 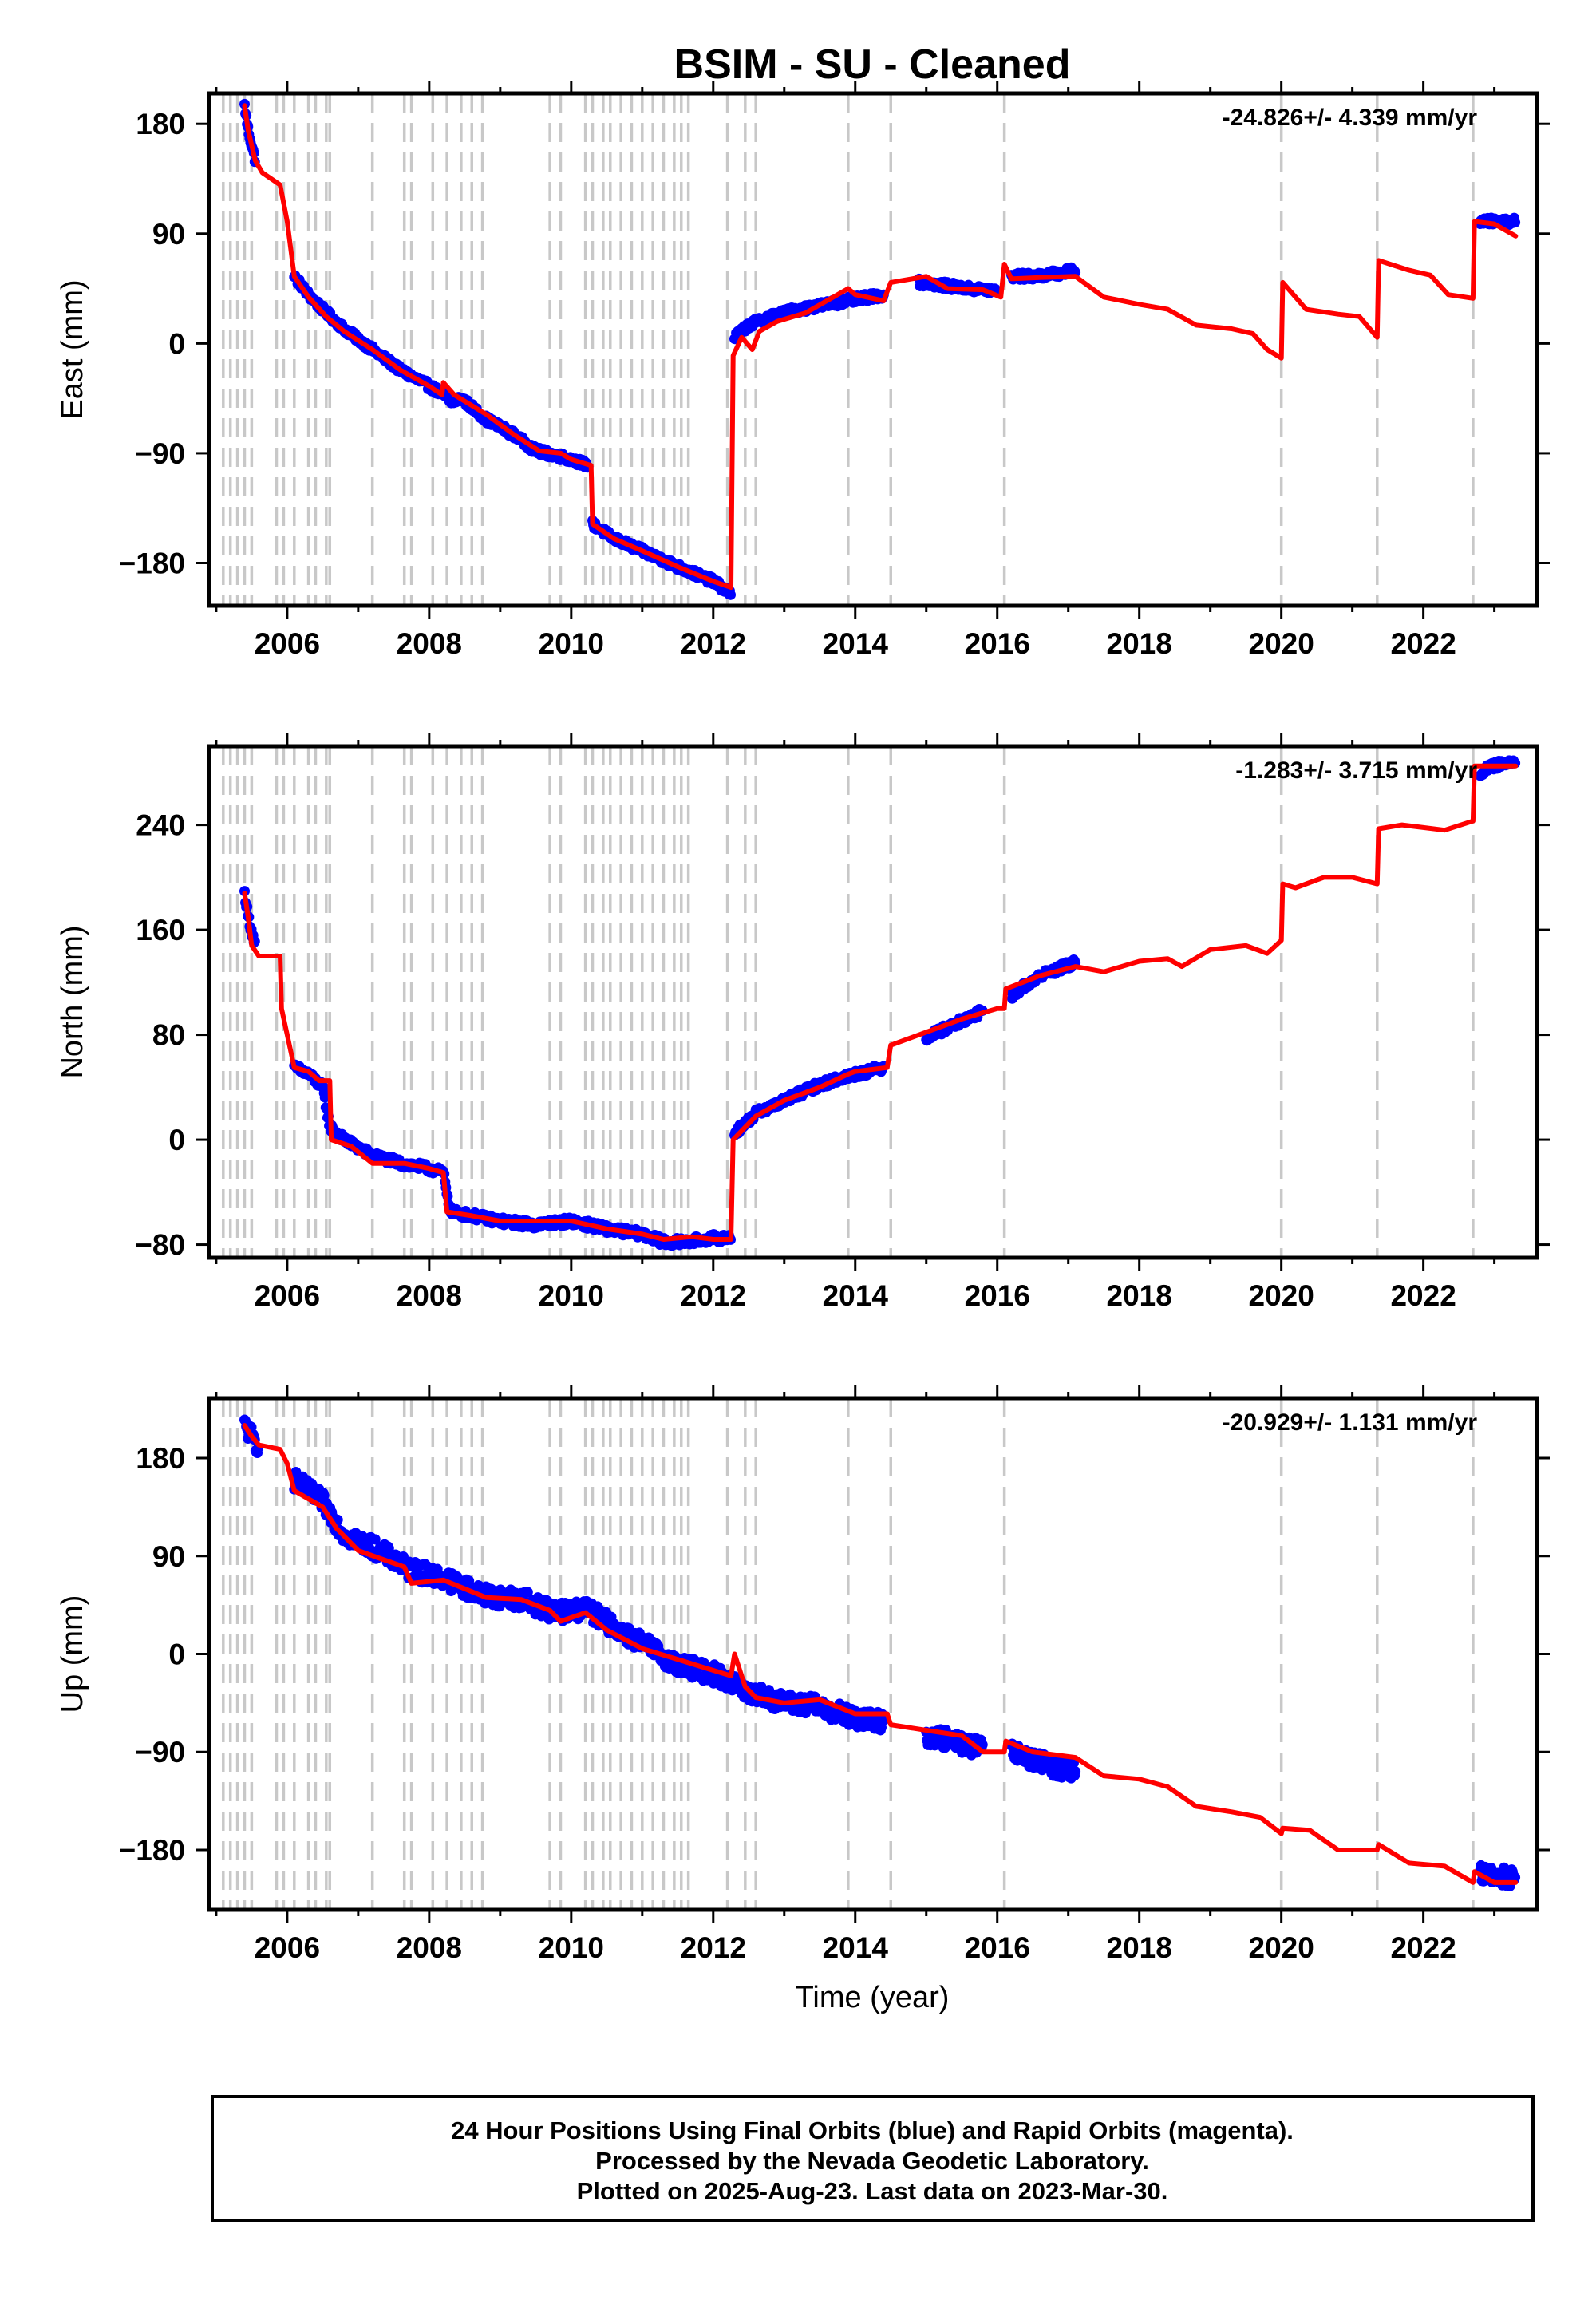 What do you see at coordinates (152, 1850) in the screenshot?
I see `up-y-tick-label: −180` at bounding box center [152, 1850].